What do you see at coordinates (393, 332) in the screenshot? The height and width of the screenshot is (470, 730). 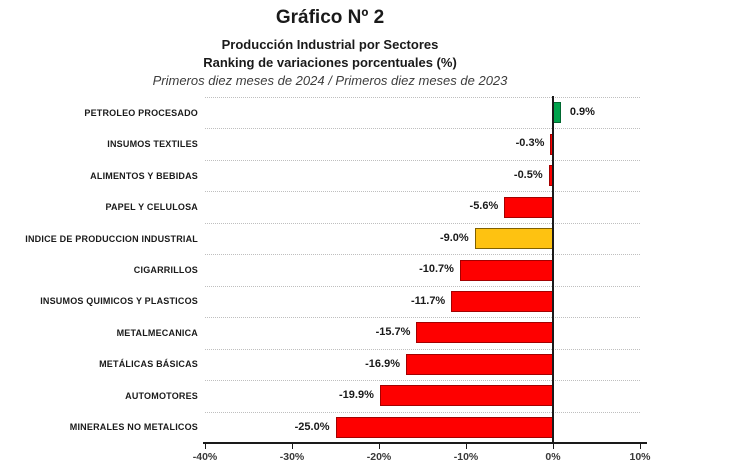 I see `value-label: -15.7%` at bounding box center [393, 332].